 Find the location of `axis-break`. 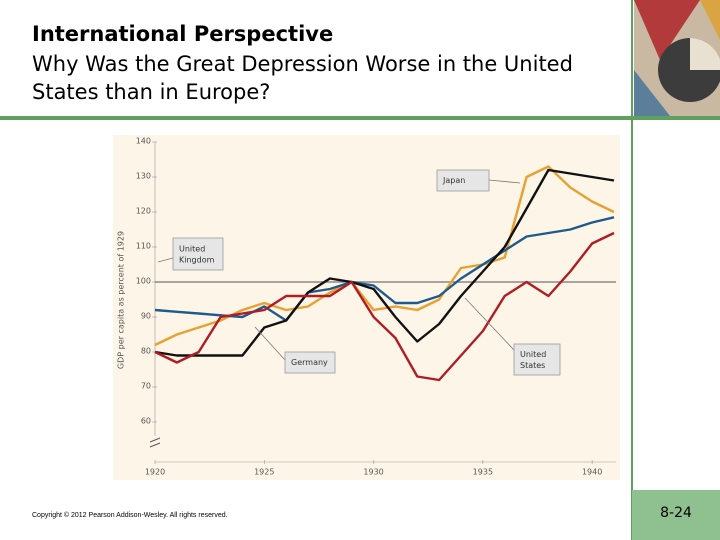

axis-break is located at coordinates (155, 442).